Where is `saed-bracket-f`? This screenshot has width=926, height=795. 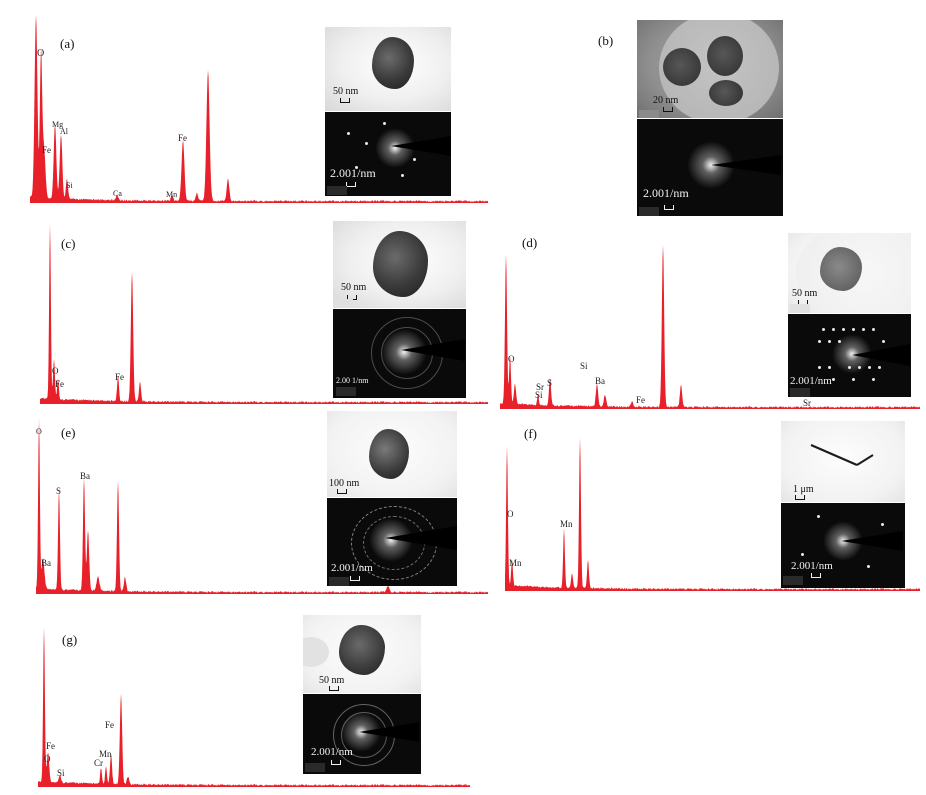 saed-bracket-f is located at coordinates (816, 575).